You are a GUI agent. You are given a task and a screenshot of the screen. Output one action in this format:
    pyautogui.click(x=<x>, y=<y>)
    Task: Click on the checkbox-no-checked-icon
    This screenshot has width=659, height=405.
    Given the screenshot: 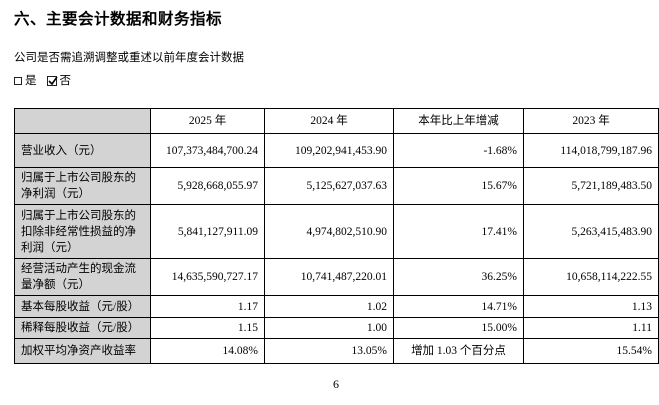 What is the action you would take?
    pyautogui.click(x=52, y=81)
    